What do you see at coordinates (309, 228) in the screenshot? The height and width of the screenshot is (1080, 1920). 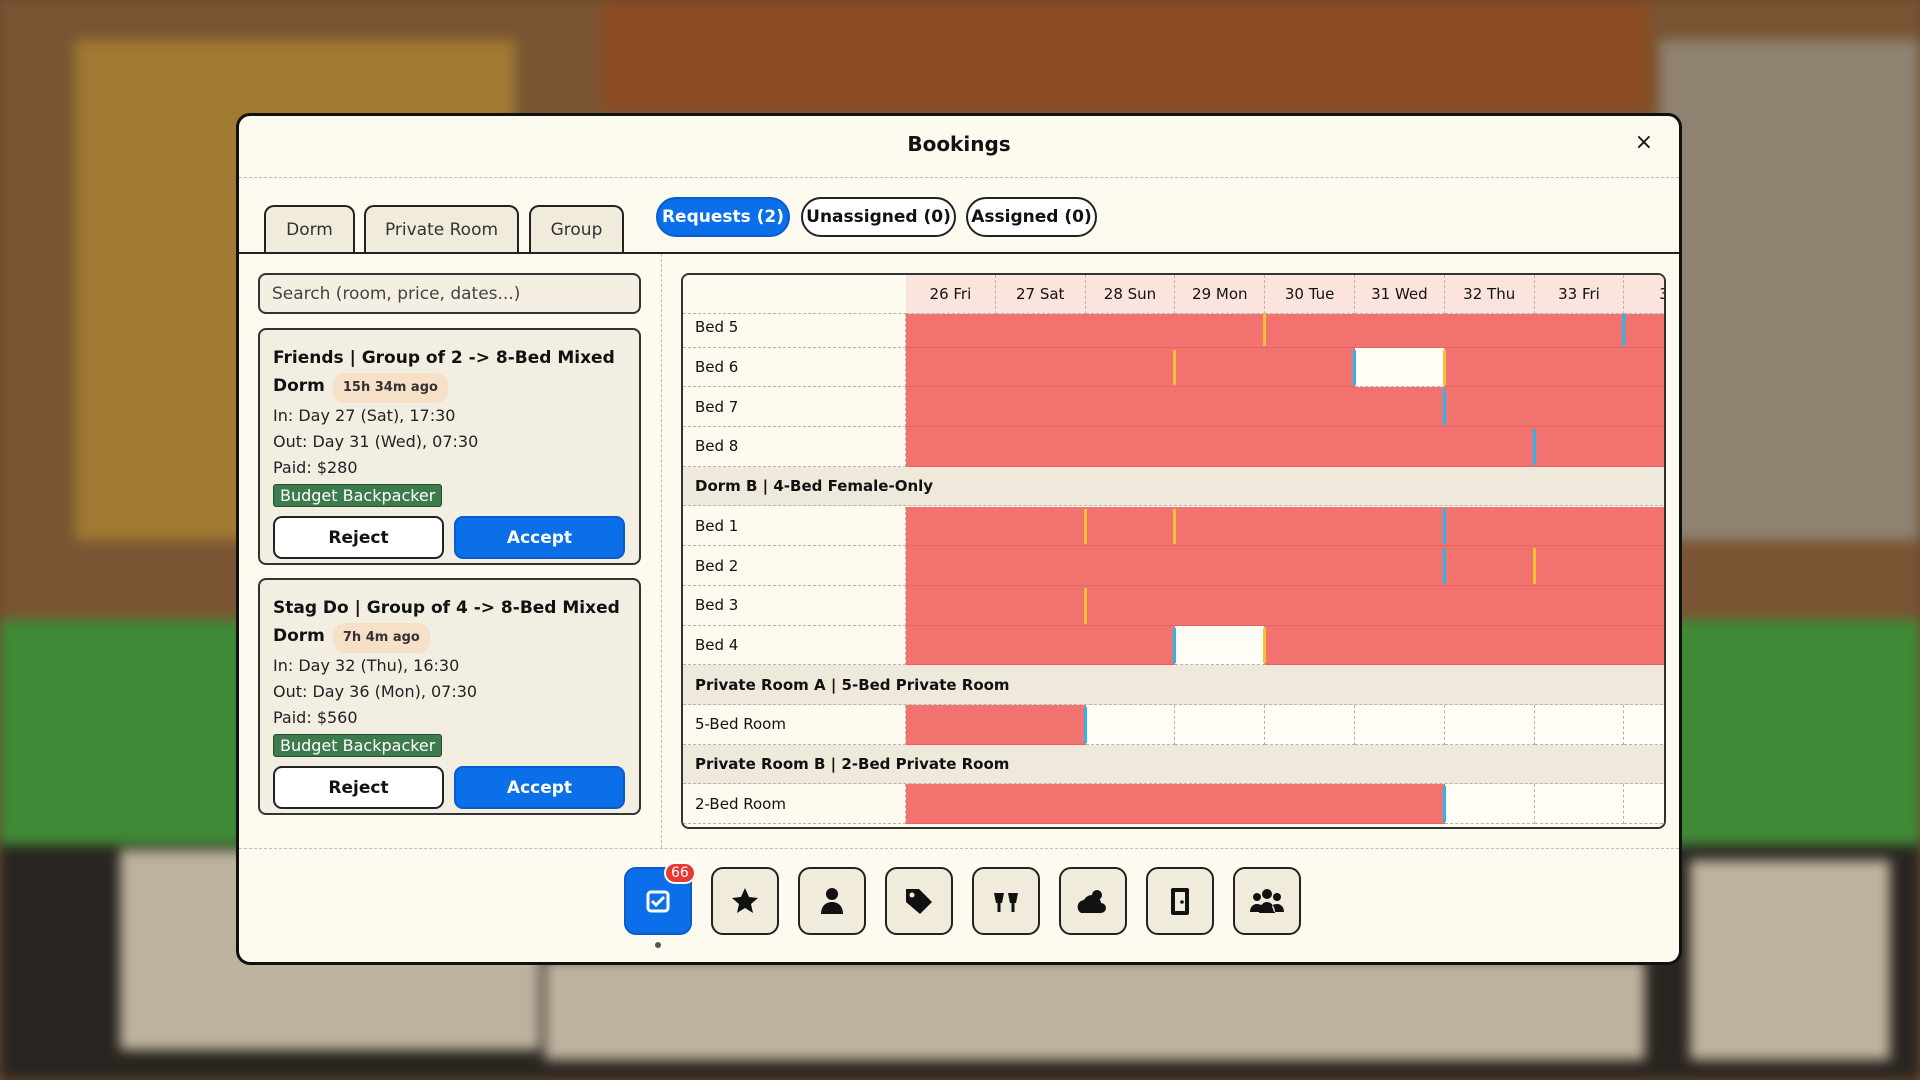 I see `room-tab: Dorm` at bounding box center [309, 228].